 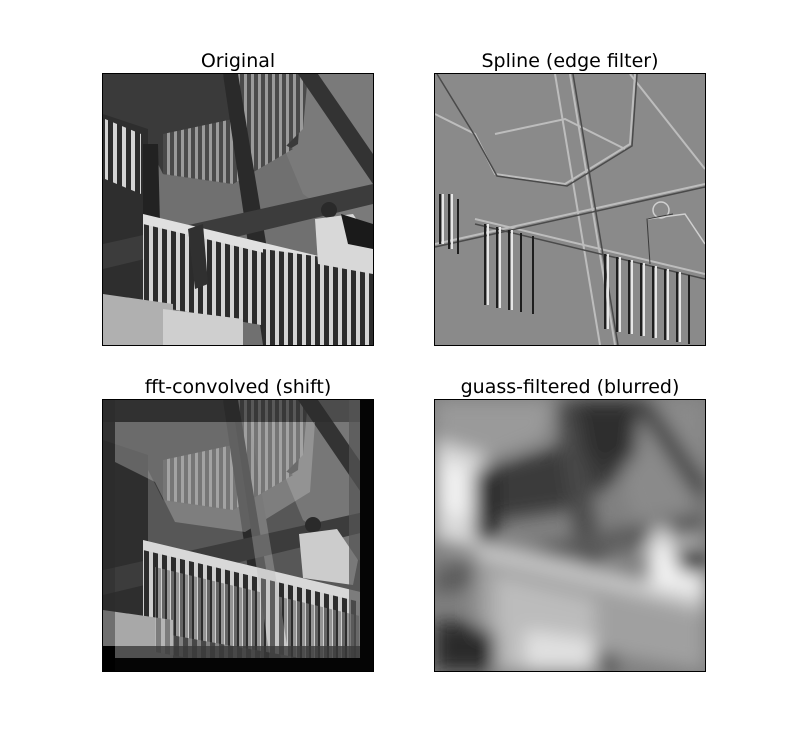 I want to click on panel-original, so click(x=238, y=209).